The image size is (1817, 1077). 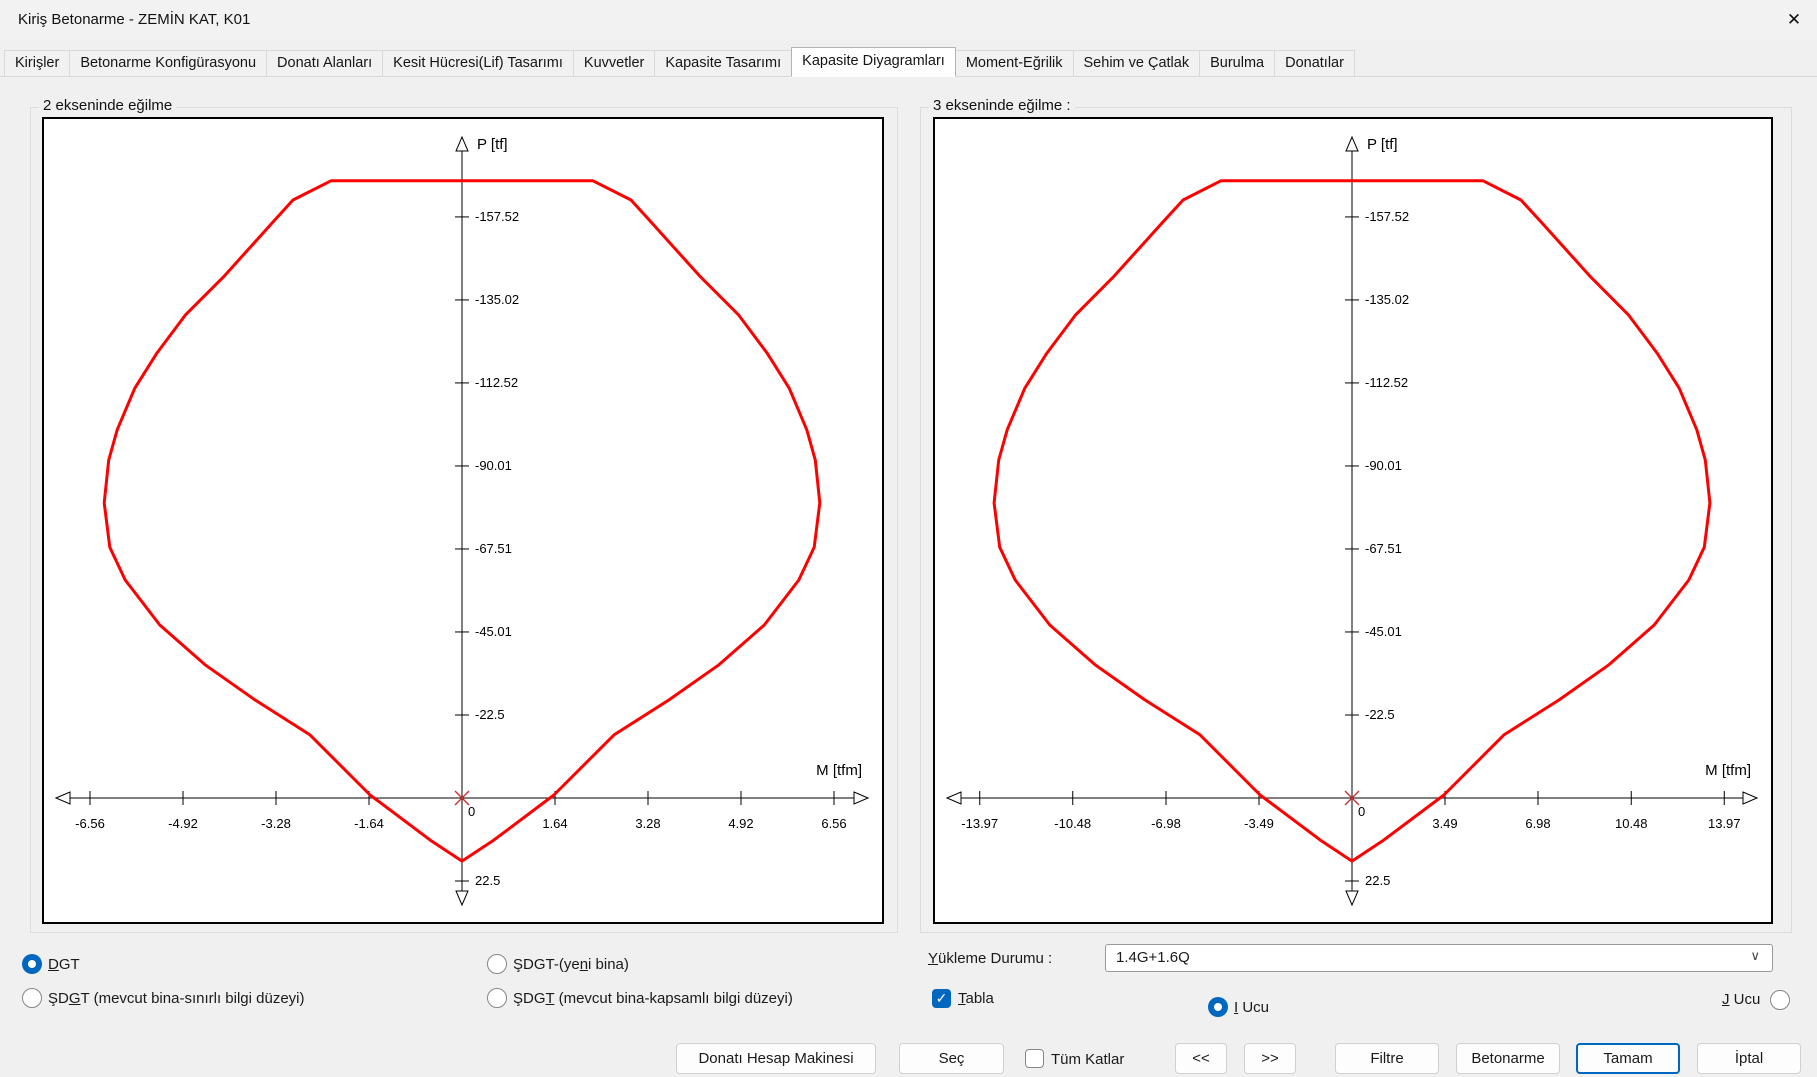 What do you see at coordinates (462, 143) in the screenshot?
I see `y-axis-up-arrow-icon` at bounding box center [462, 143].